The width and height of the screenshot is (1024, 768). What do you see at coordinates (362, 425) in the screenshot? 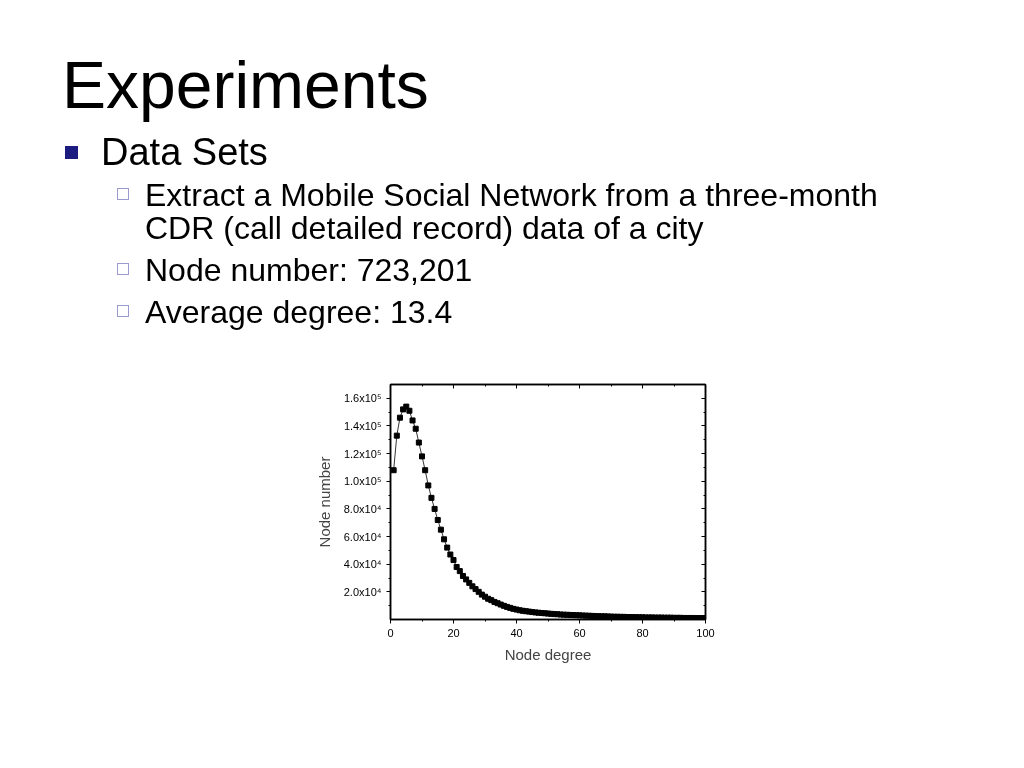
I see `y-tick-label: 1.4x10⁵` at bounding box center [362, 425].